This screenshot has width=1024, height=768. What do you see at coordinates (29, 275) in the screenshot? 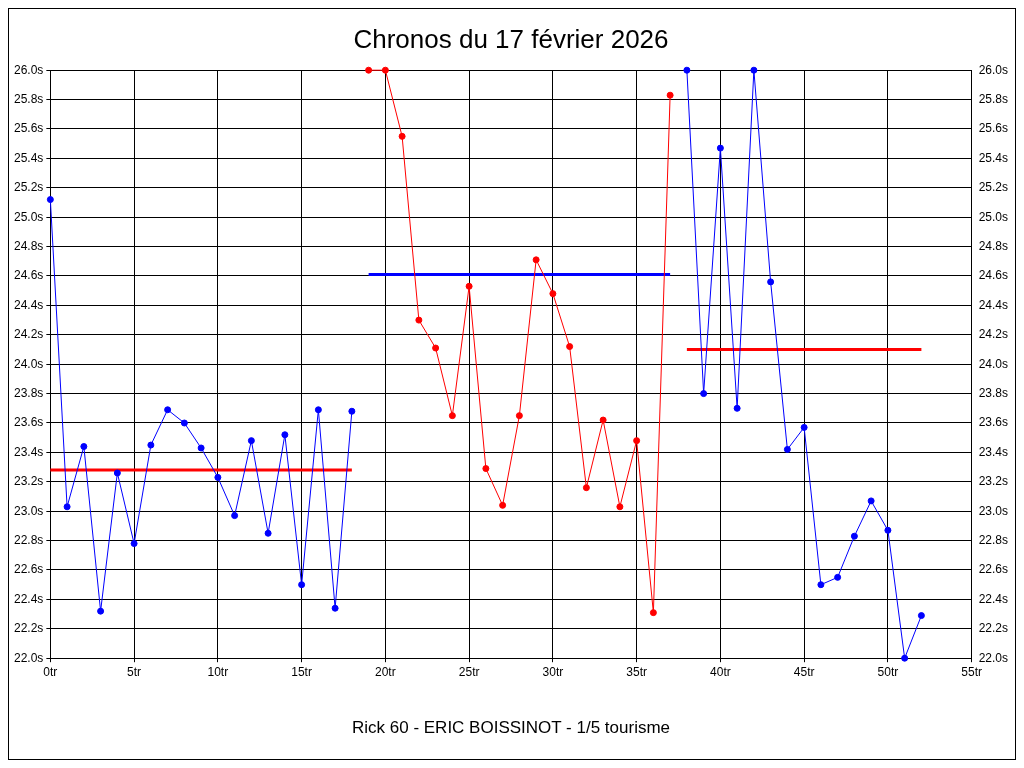
I see `y-tick-label: 24.6s` at bounding box center [29, 275].